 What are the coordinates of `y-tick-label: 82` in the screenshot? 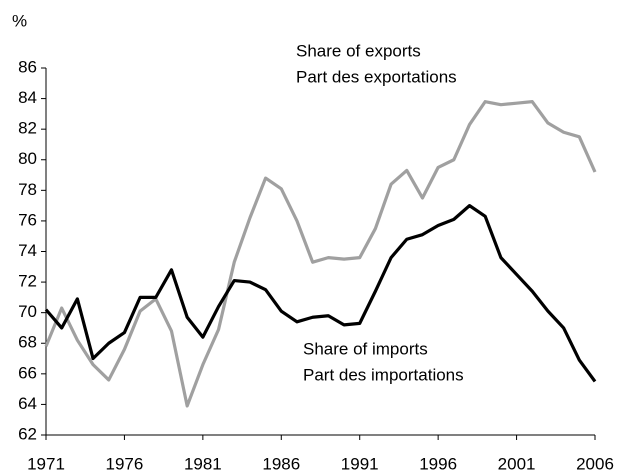 It's located at (27, 128).